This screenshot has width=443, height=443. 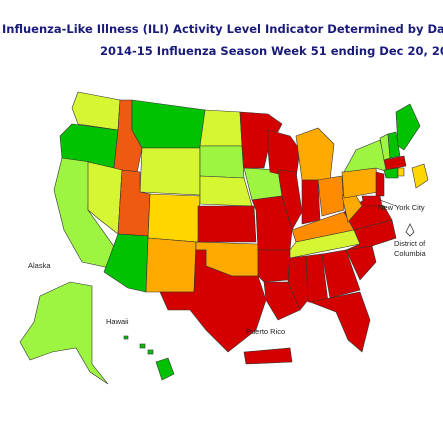 I want to click on state-new-mexico, so click(x=171, y=265).